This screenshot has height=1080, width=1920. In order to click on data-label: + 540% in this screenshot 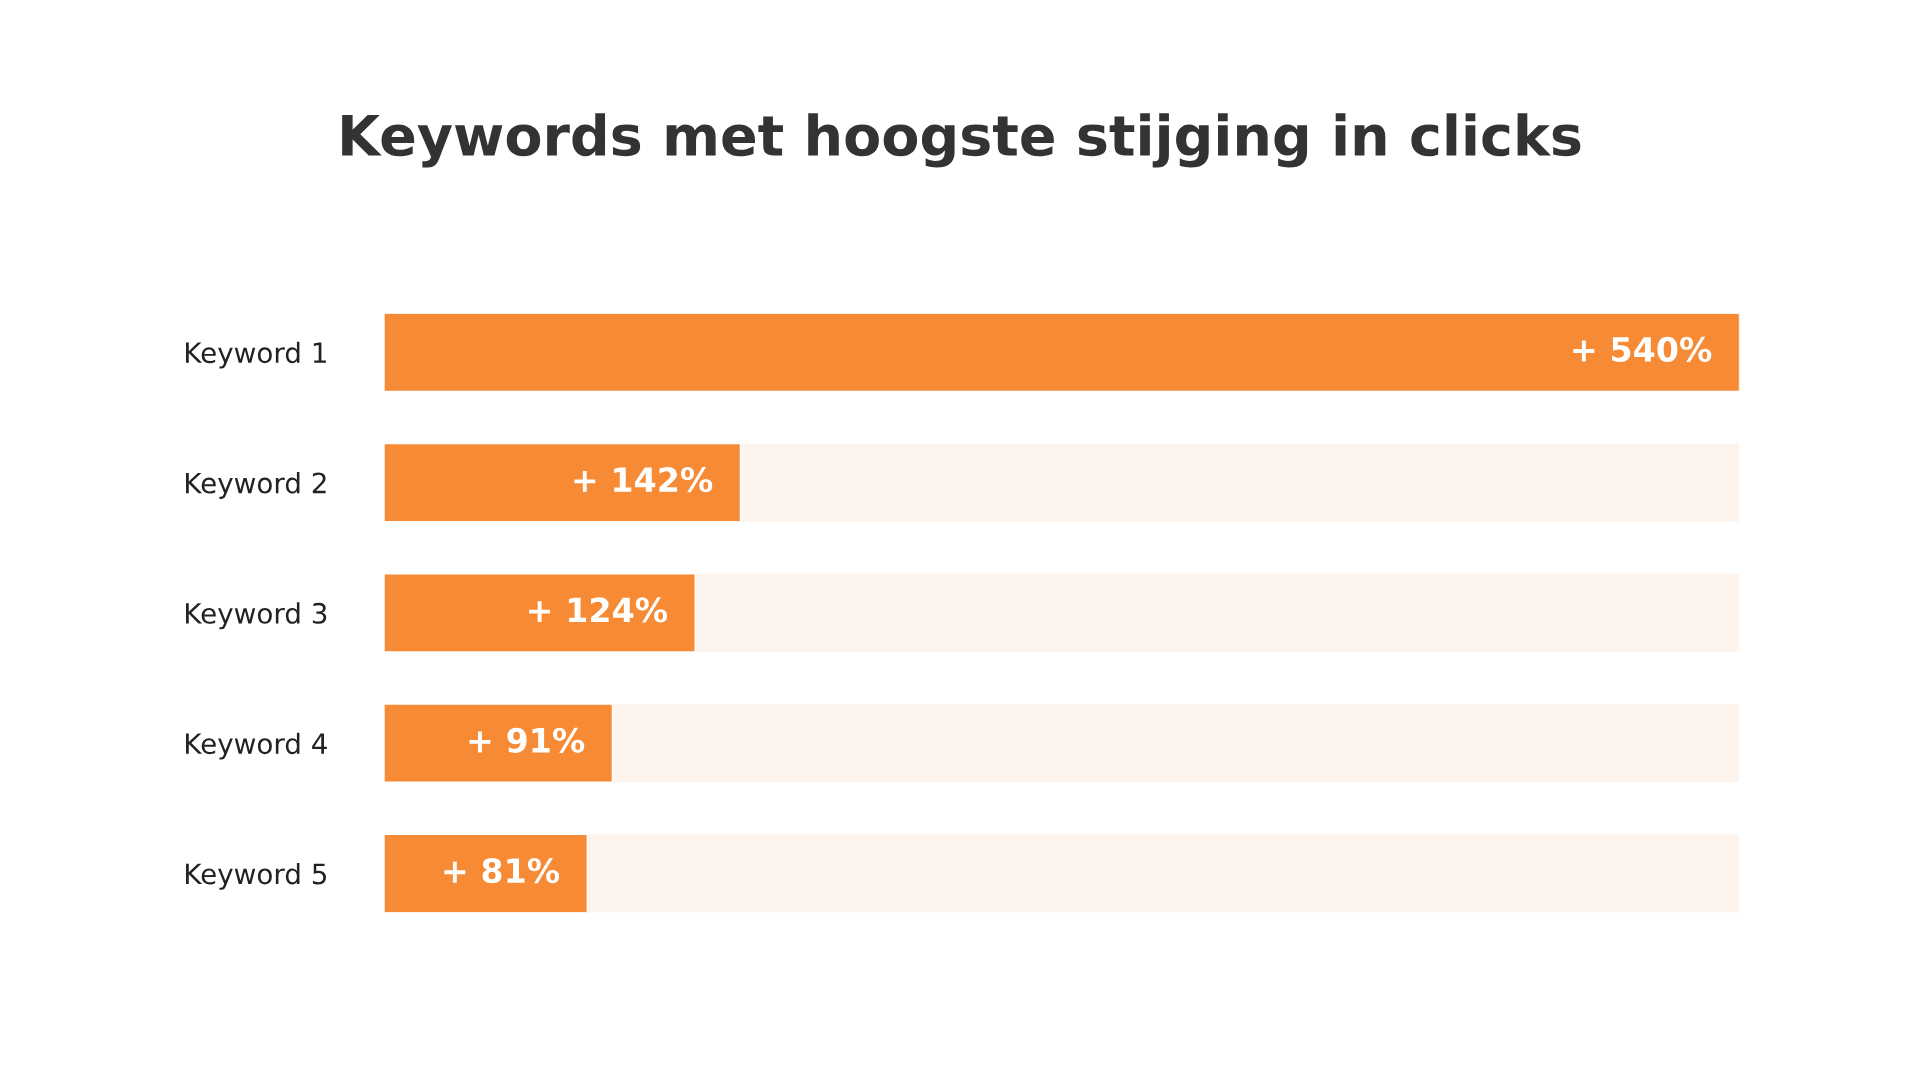, I will do `click(1642, 349)`.